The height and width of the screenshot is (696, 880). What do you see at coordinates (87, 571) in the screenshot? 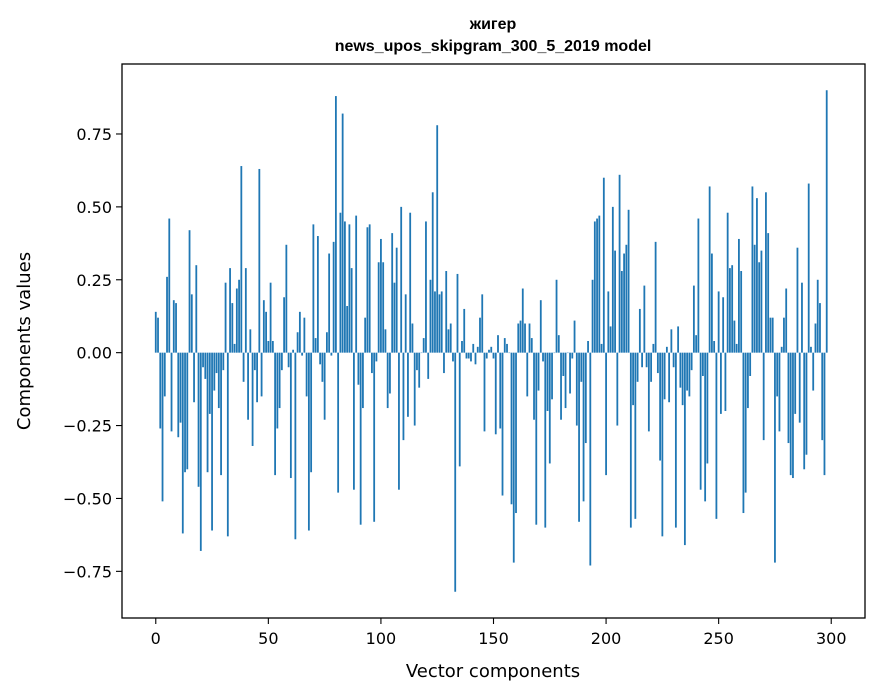
I see `y-tick-label: −0.75` at bounding box center [87, 571].